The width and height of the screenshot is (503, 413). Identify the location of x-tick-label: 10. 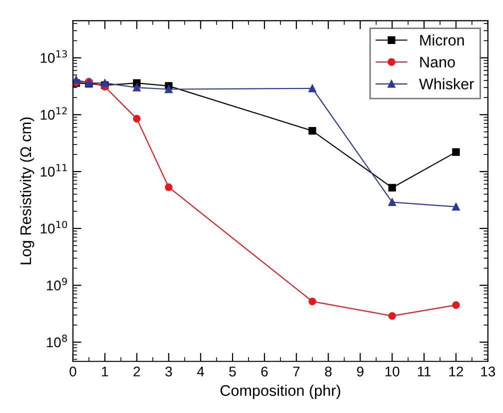
(392, 371).